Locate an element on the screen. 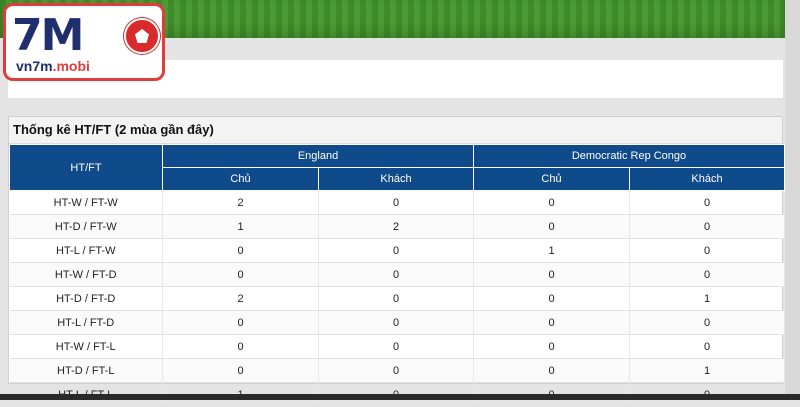  row-label: HT-W / FT-W is located at coordinates (86, 202).